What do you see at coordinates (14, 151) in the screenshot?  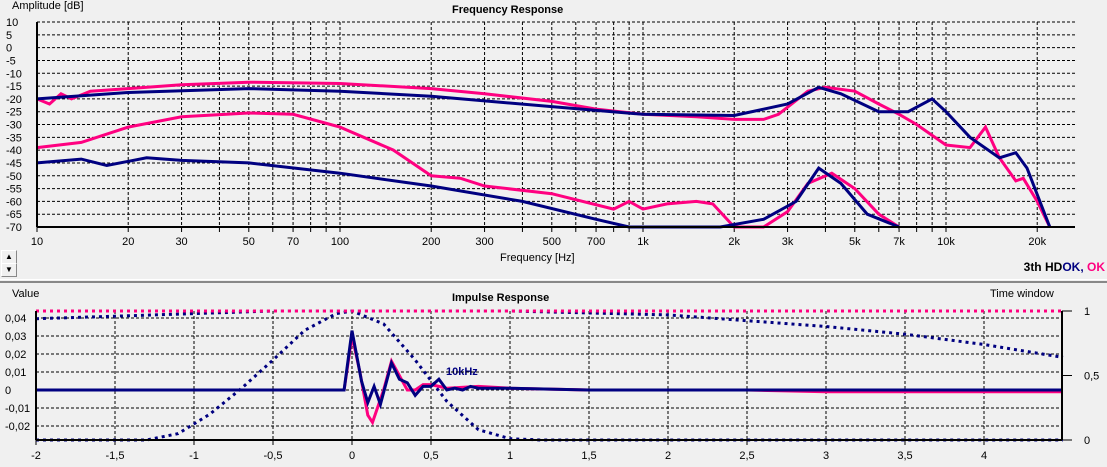 I see `fr-y-tick-label: -40` at bounding box center [14, 151].